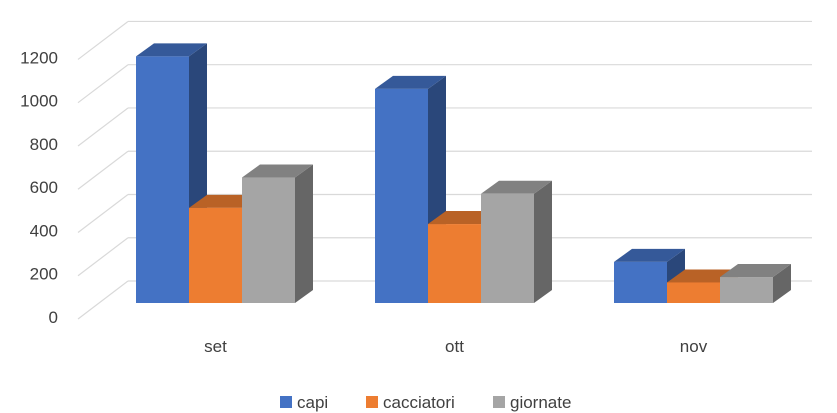 The height and width of the screenshot is (413, 837). I want to click on x-axis: set ott nov, so click(456, 346).